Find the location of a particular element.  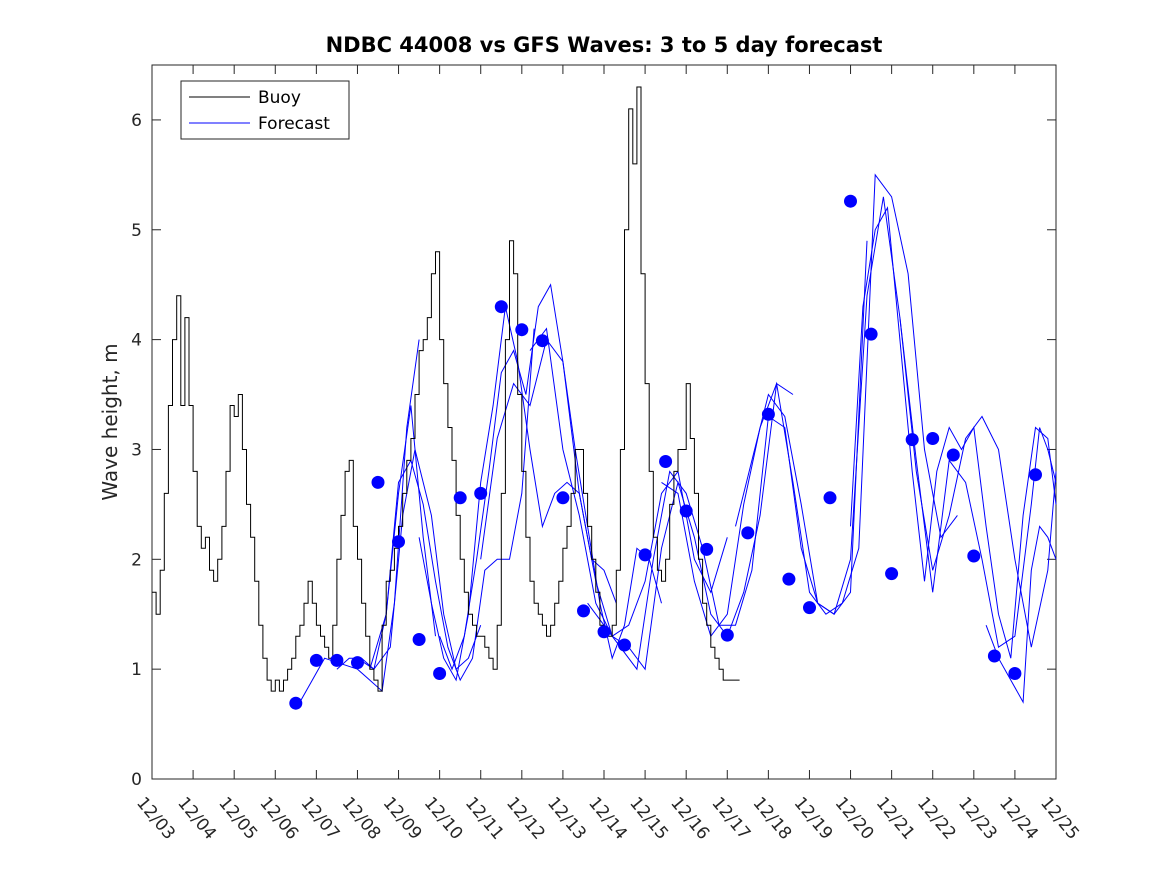

y-tick-label-3: 3 is located at coordinates (136, 450).